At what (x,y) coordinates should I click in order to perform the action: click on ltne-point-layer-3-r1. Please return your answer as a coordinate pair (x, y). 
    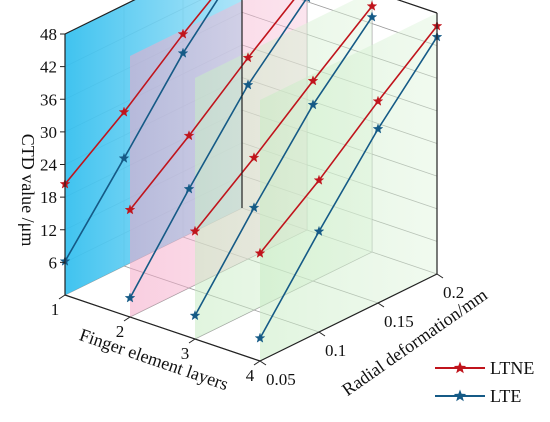
    Looking at the image, I should click on (195, 230).